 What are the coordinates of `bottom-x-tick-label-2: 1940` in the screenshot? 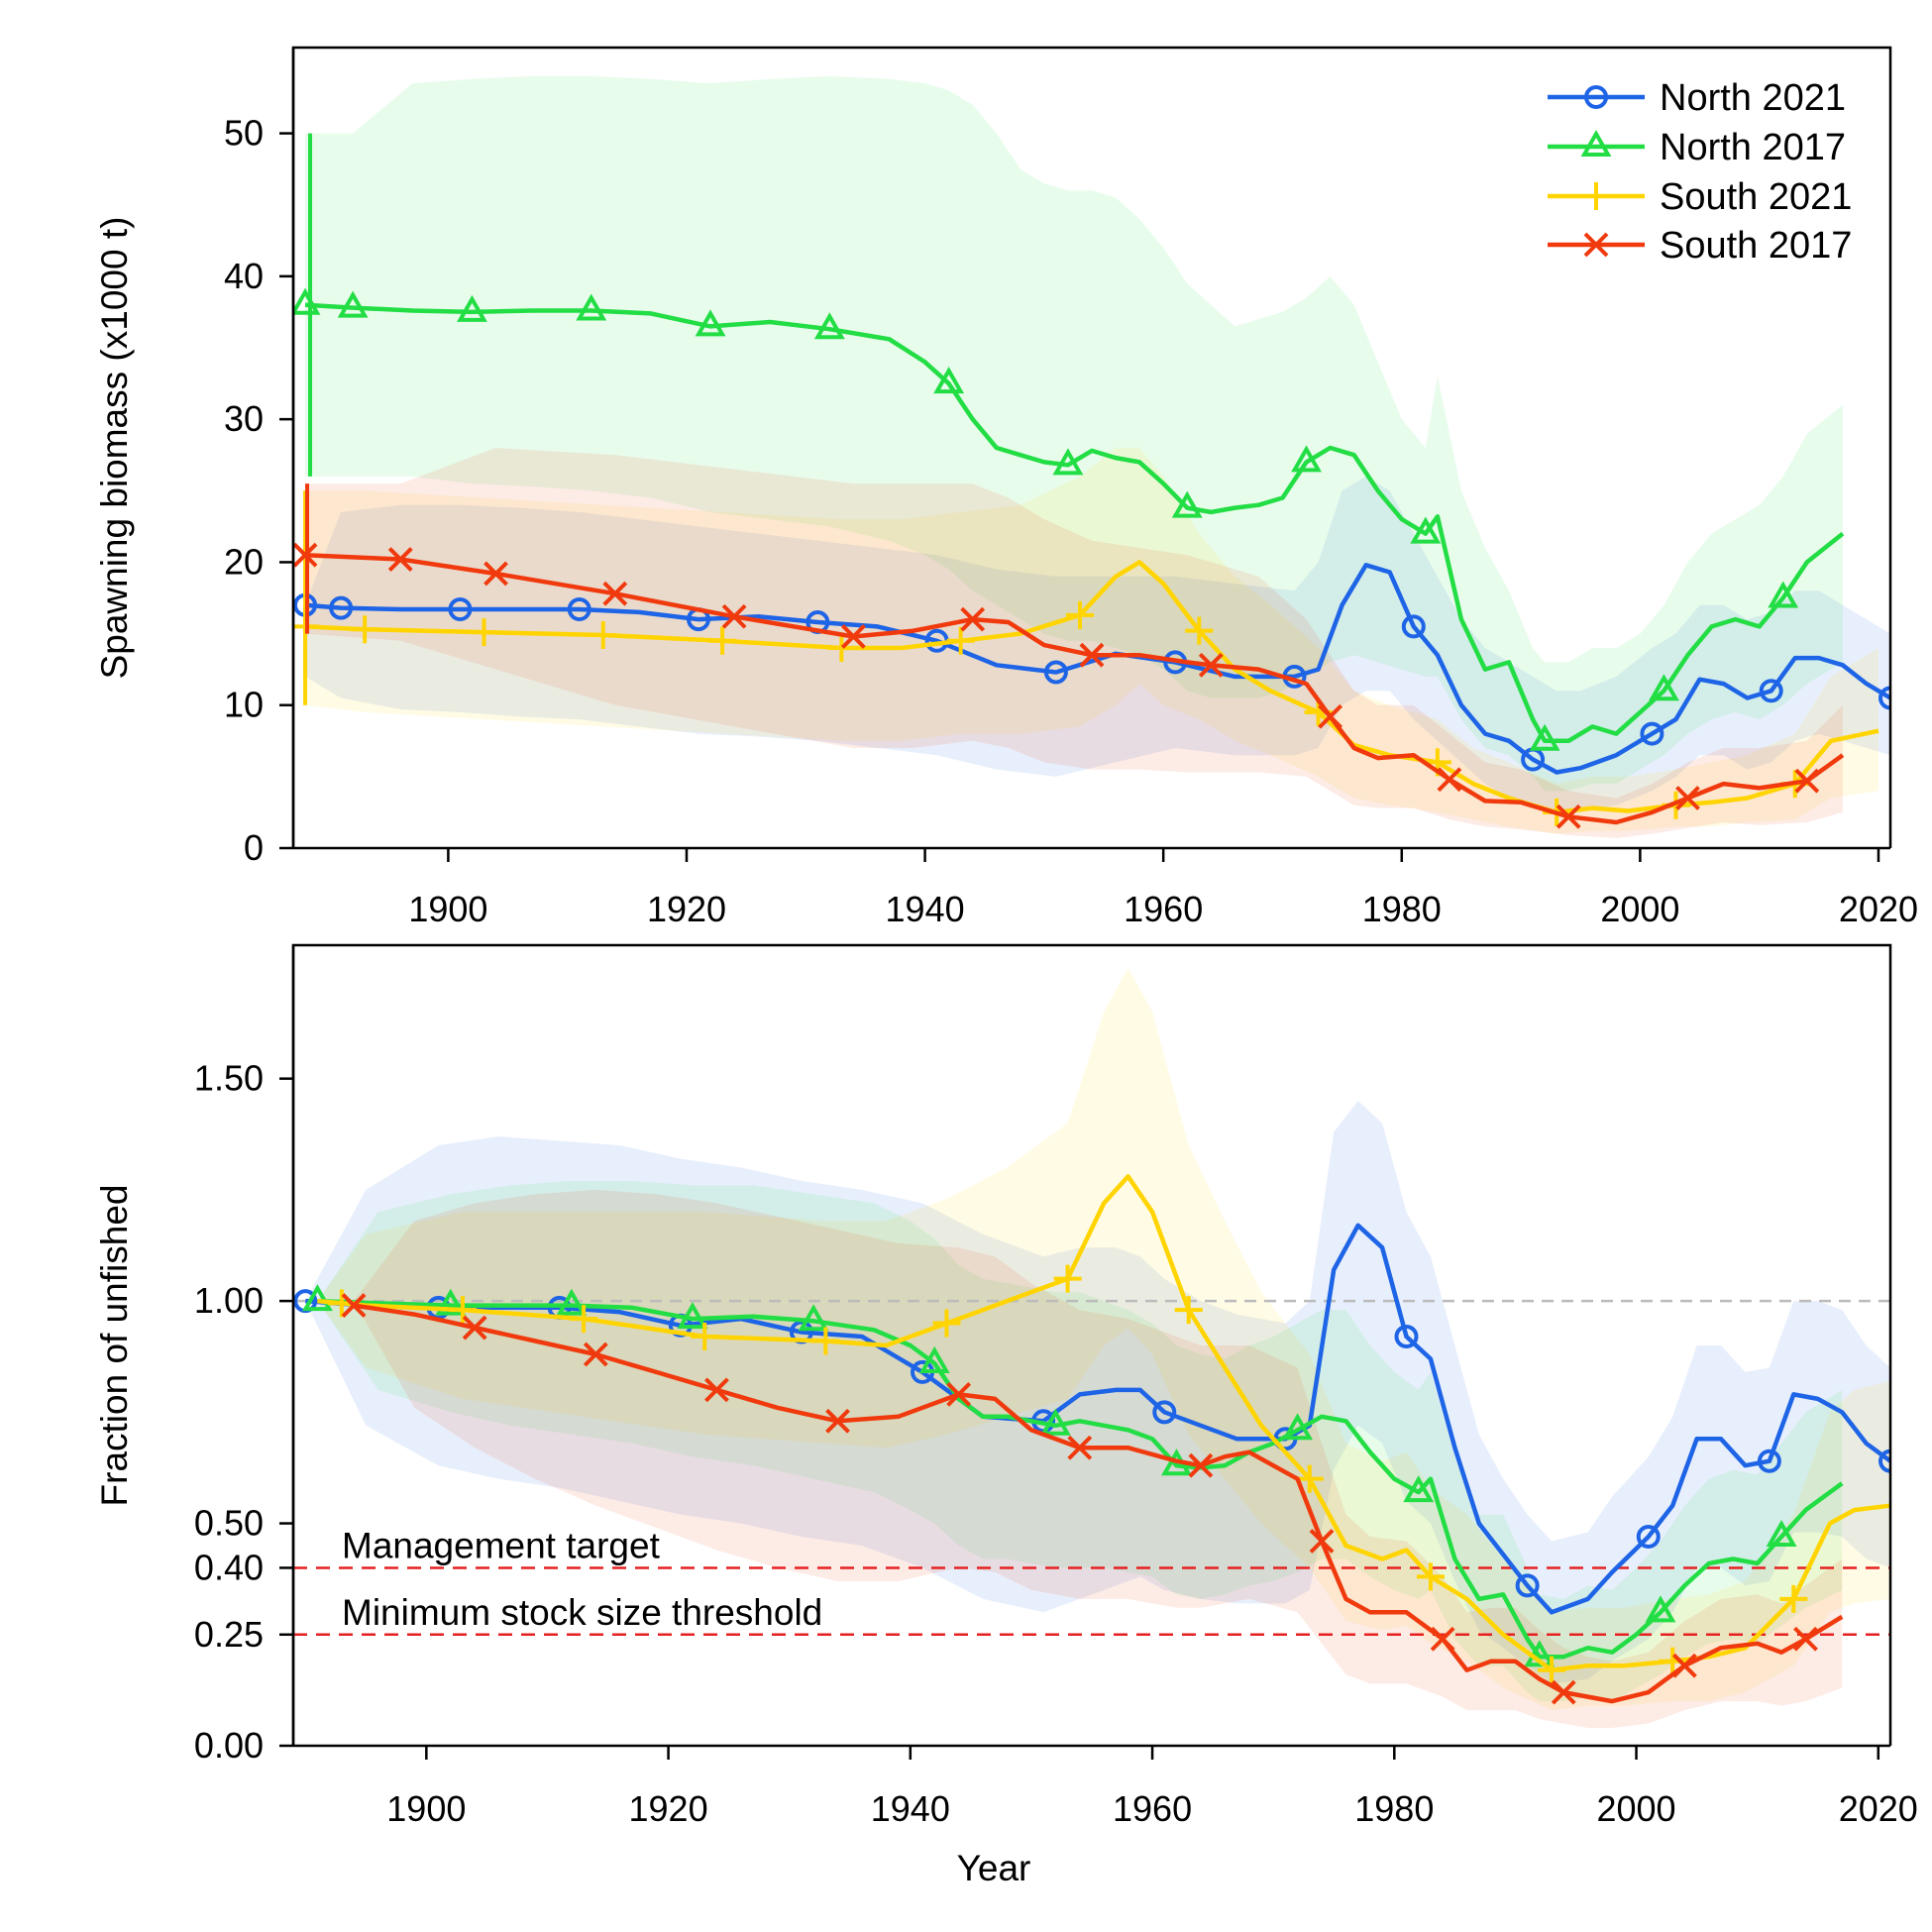 It's located at (910, 1808).